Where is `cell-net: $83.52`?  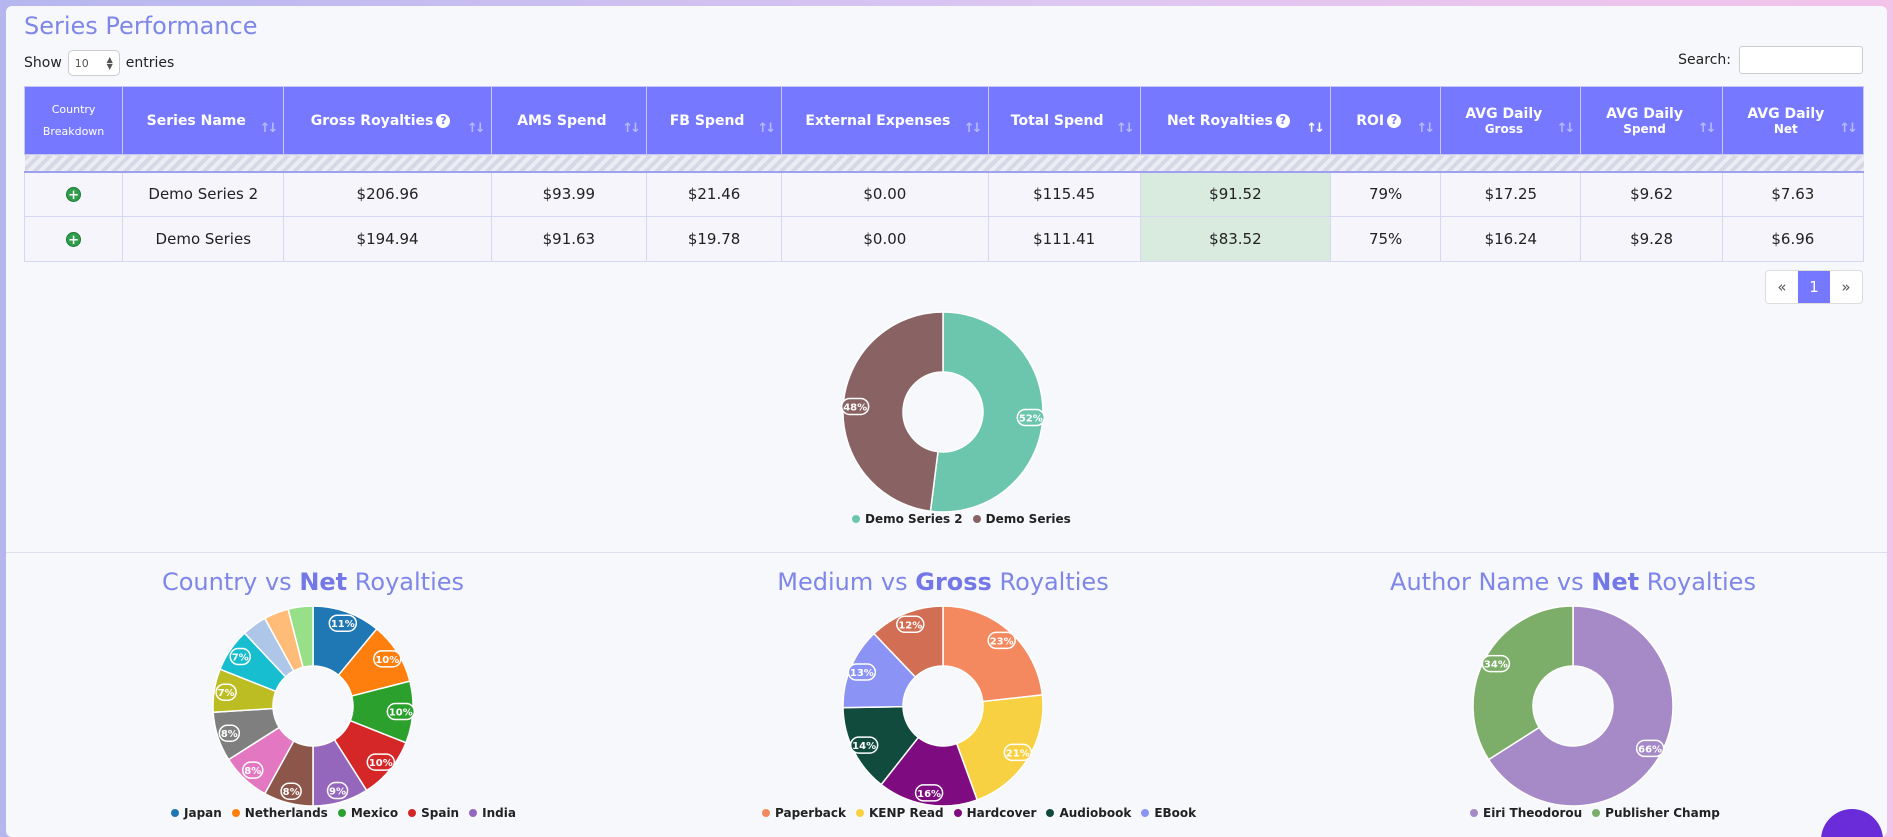
cell-net: $83.52 is located at coordinates (1235, 239).